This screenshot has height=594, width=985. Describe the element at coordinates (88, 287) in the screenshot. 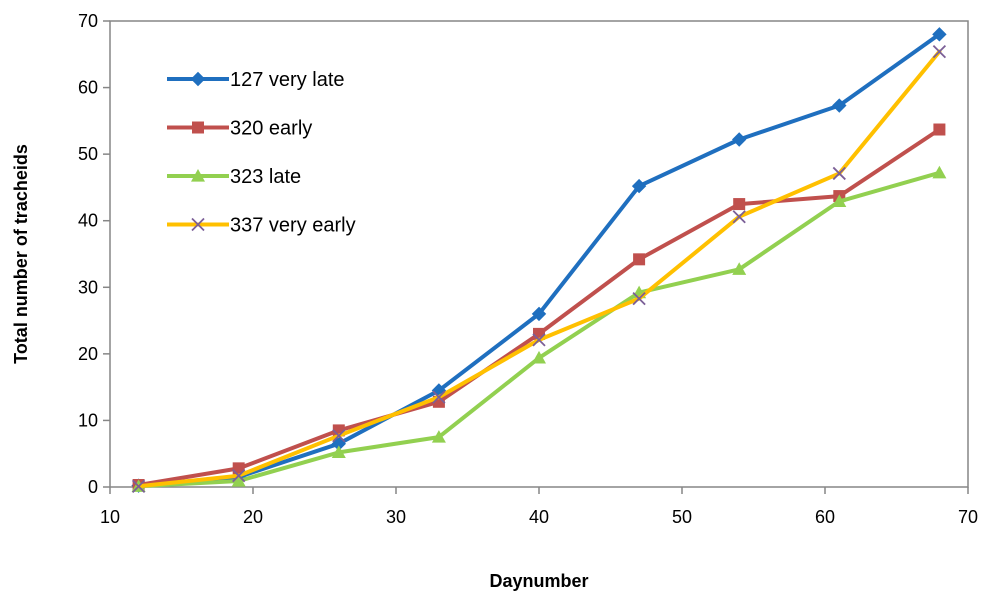

I see `y-tick-label: 30` at that location.